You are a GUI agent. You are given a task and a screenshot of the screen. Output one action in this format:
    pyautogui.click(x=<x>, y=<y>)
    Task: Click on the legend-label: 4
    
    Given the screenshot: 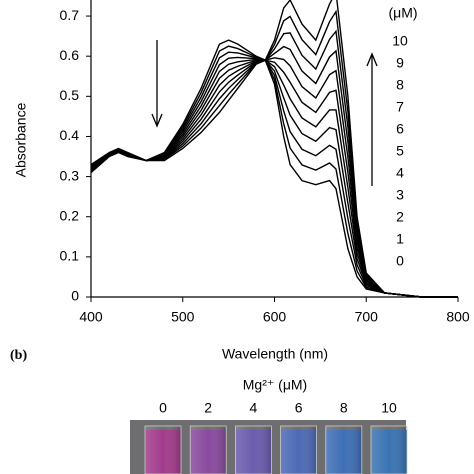 What is the action you would take?
    pyautogui.click(x=400, y=173)
    